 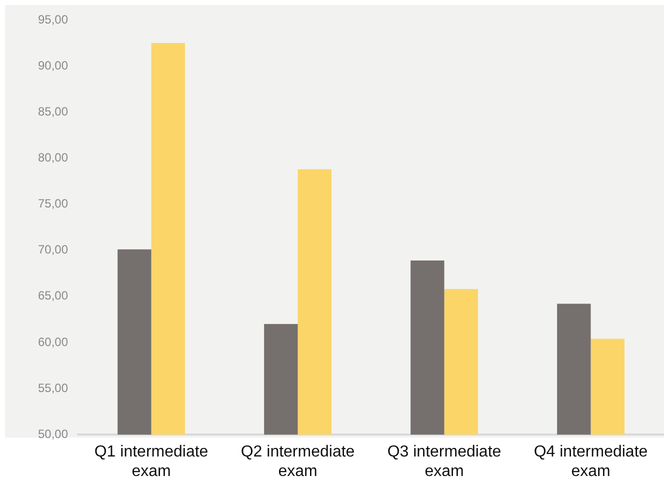 What do you see at coordinates (53, 111) in the screenshot?
I see `y-tick-label: 85,00` at bounding box center [53, 111].